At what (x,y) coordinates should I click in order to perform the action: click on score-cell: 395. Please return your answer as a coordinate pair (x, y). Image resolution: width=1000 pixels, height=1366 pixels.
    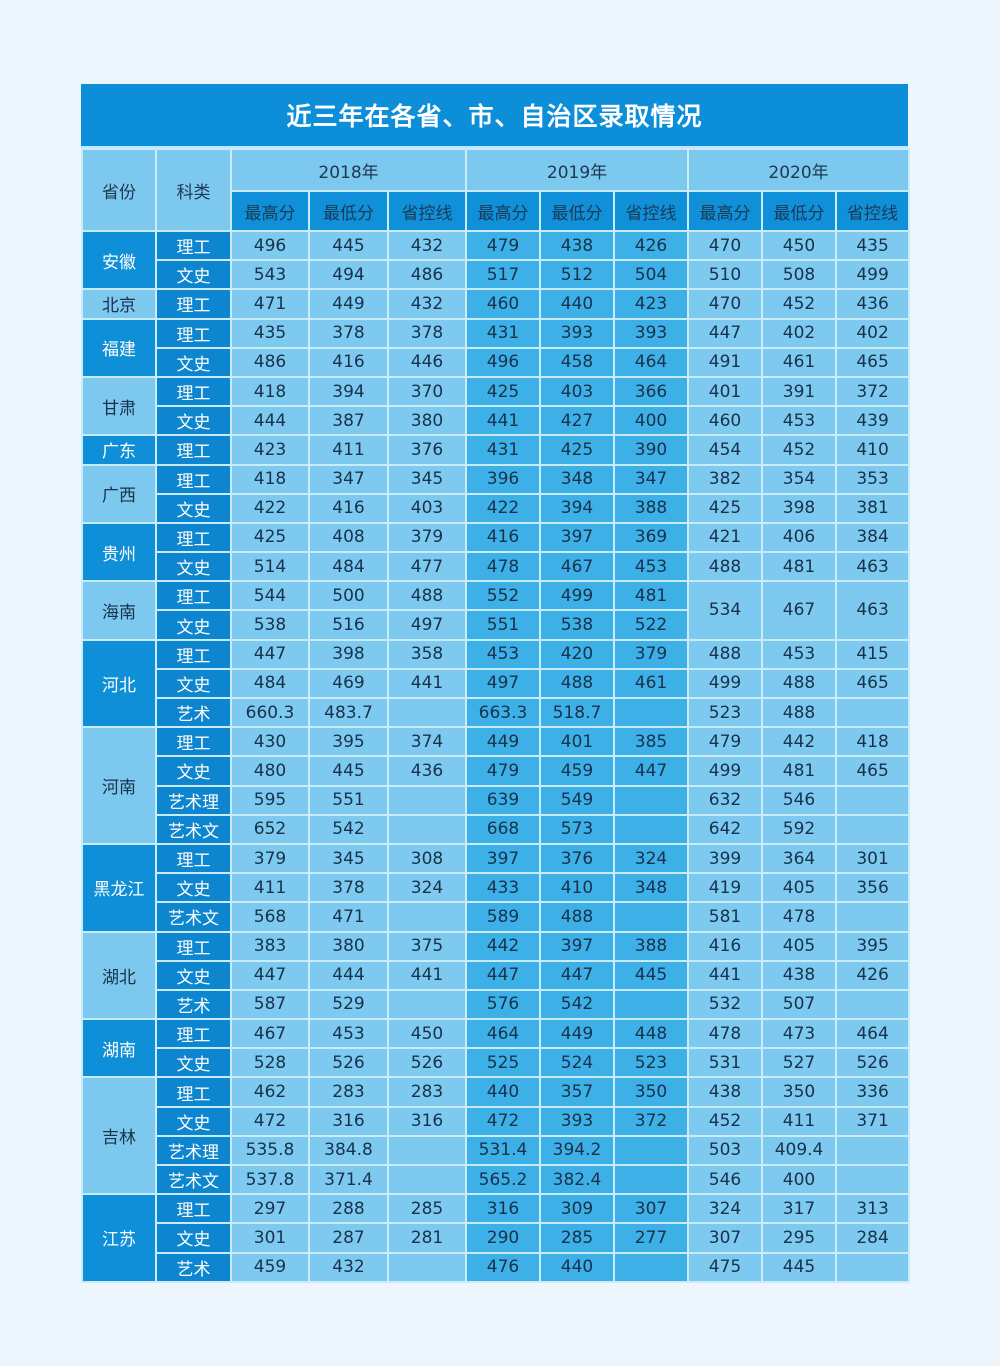
    Looking at the image, I should click on (873, 946).